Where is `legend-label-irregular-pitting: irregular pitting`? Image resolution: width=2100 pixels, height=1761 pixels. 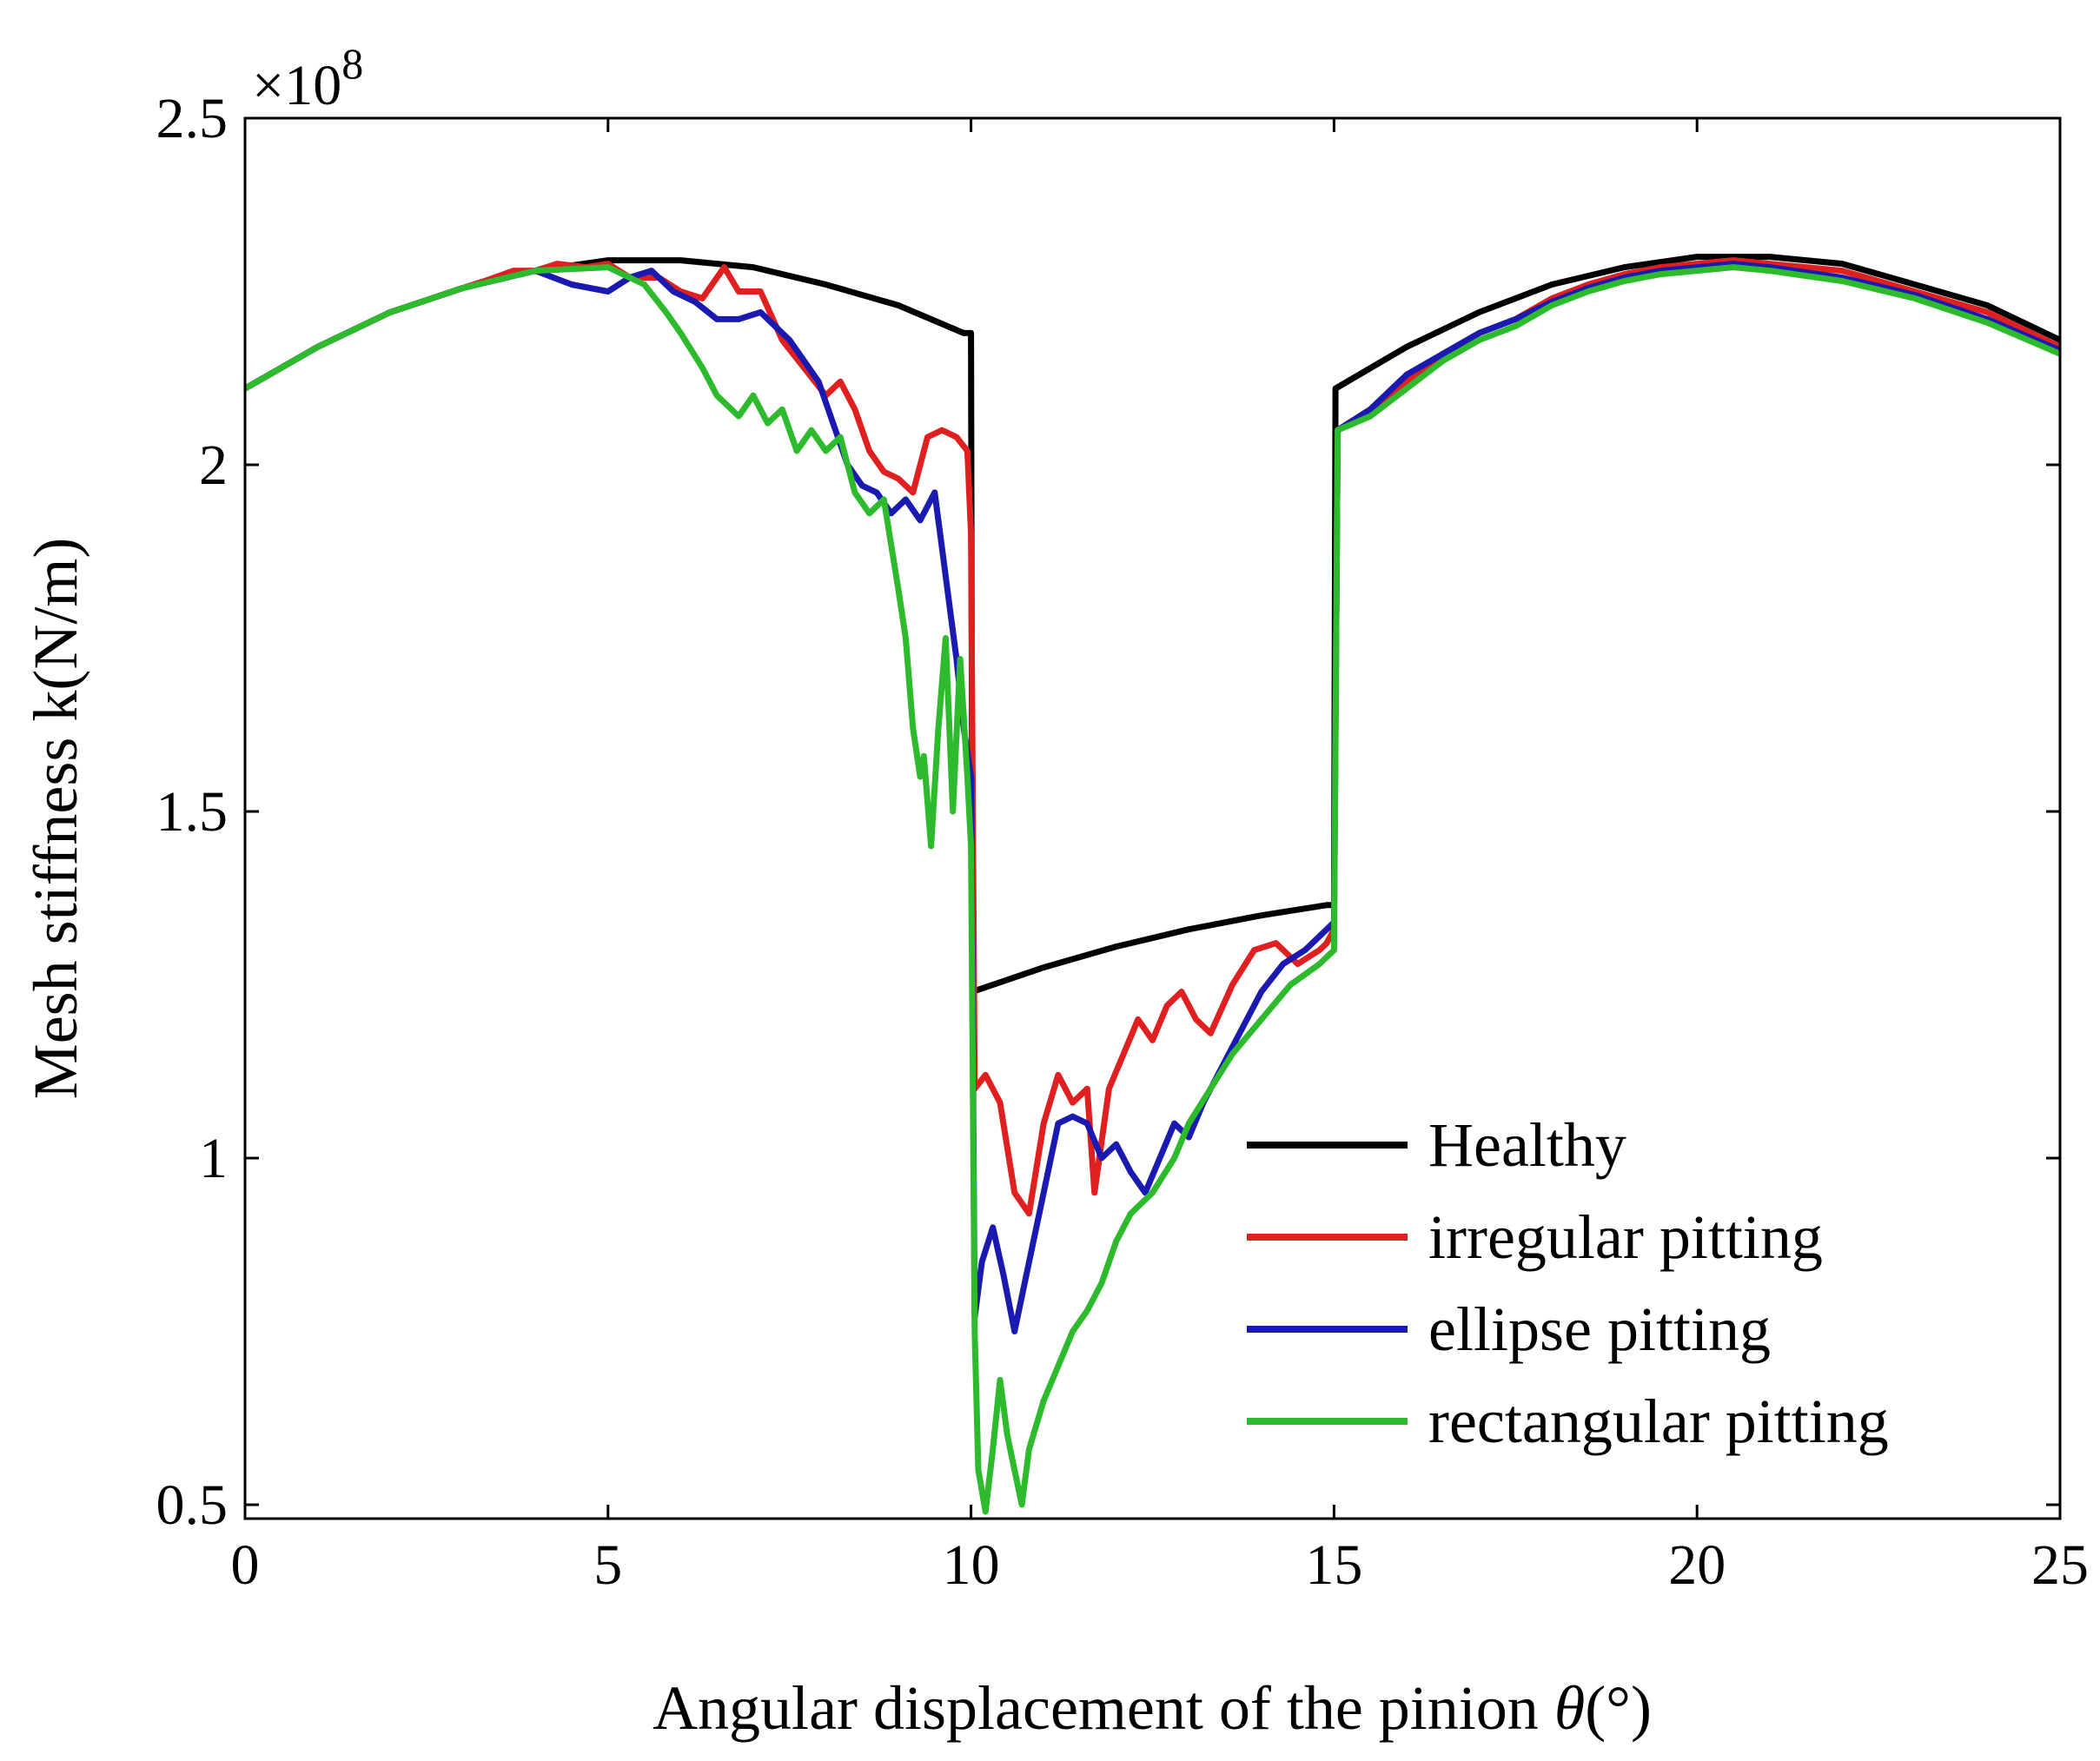
legend-label-irregular-pitting: irregular pitting is located at coordinates (1625, 1237).